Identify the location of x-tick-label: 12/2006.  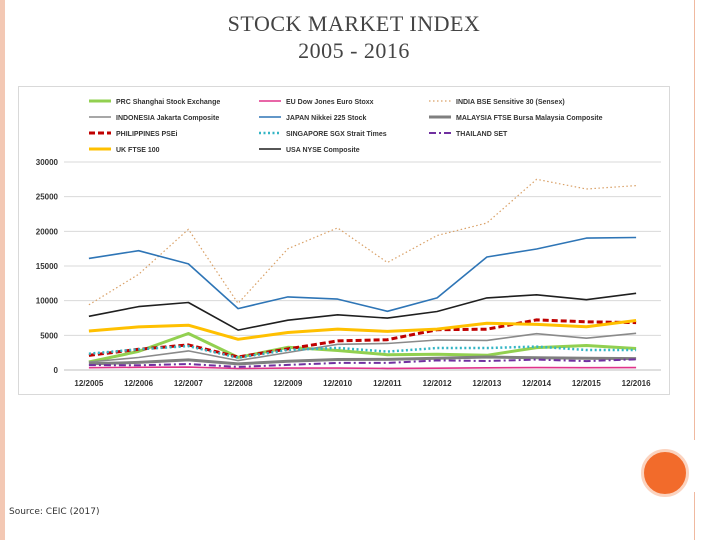
(138, 383).